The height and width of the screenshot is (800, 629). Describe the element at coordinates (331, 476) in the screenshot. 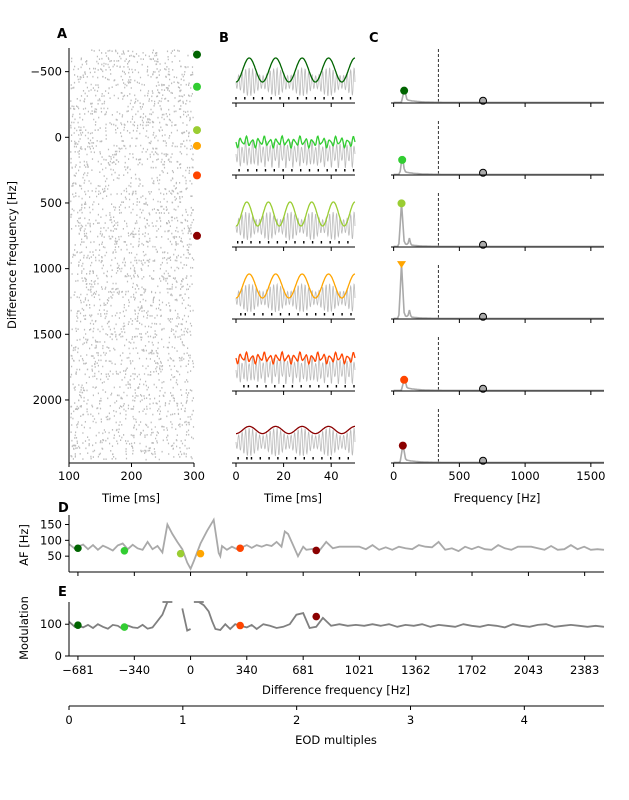

I see `b-xtick-label: 40` at that location.